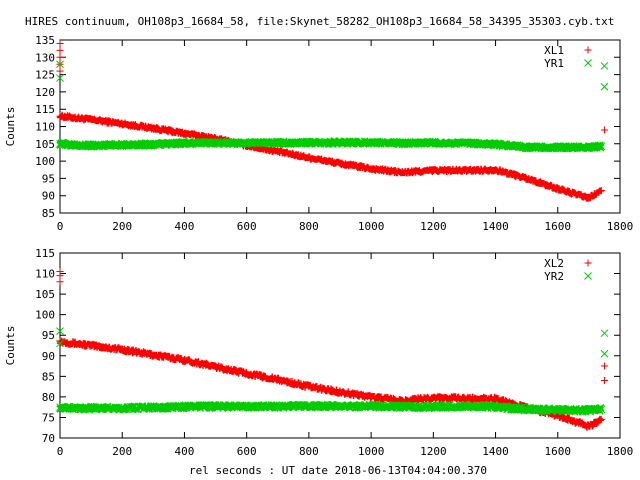 The height and width of the screenshot is (480, 640). I want to click on legend-label-XL2: XL2, so click(554, 263).